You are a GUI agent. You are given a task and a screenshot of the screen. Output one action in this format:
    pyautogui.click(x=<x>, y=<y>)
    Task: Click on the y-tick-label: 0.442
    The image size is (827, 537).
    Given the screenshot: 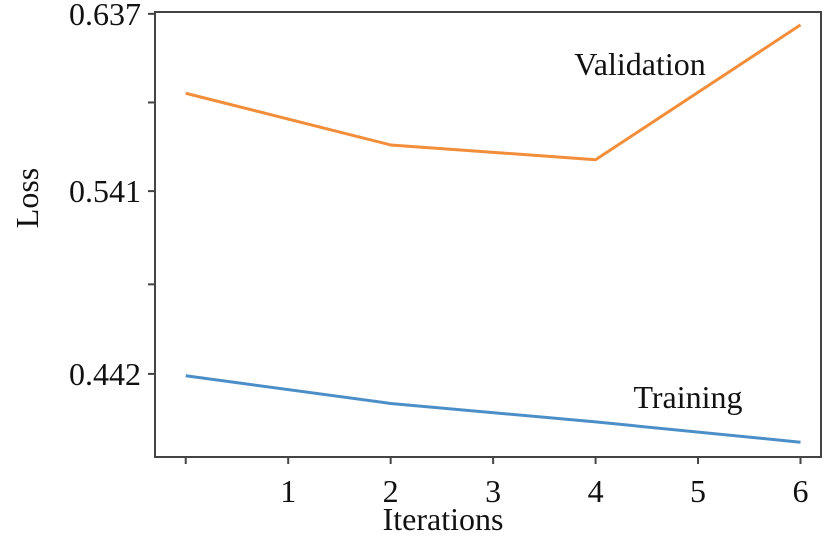 What is the action you would take?
    pyautogui.click(x=105, y=374)
    